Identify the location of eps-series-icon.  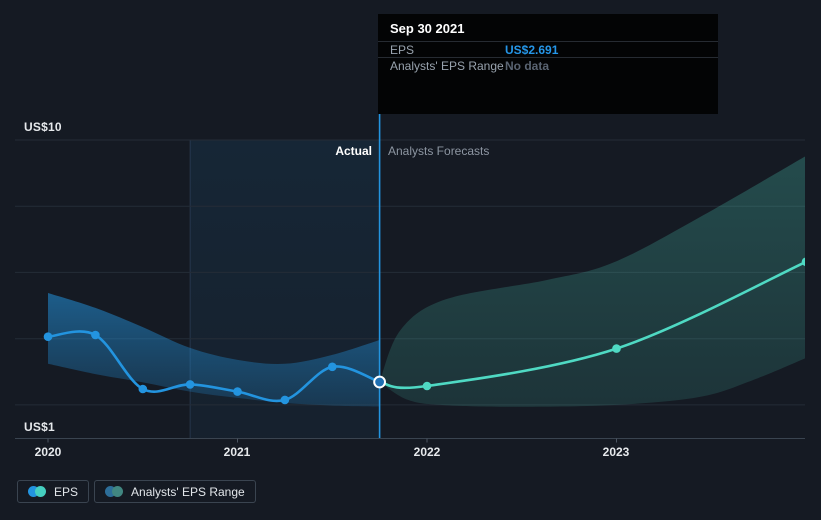
(37, 491).